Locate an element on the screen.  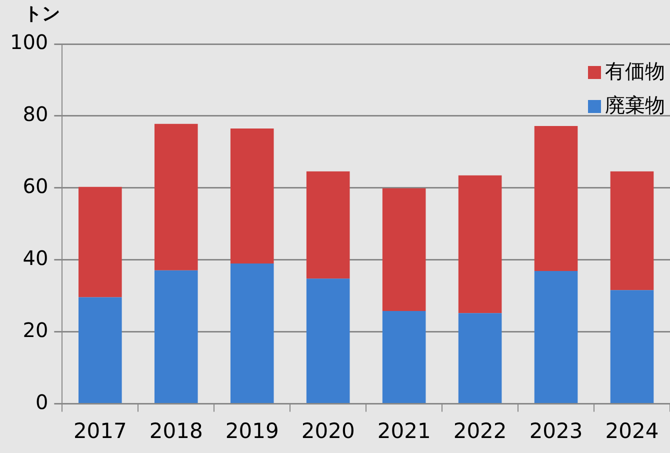
x-tick-label: 2019 is located at coordinates (252, 430).